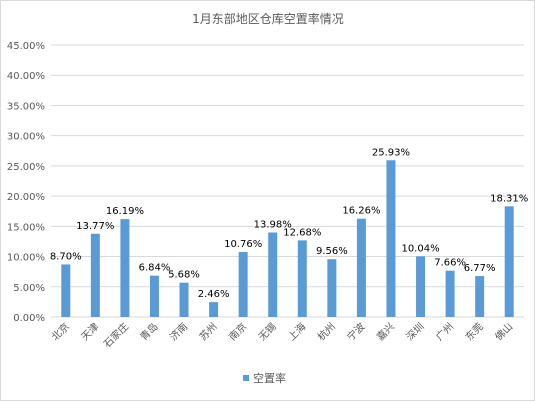  Describe the element at coordinates (95, 226) in the screenshot. I see `data-label: 13.77%` at that location.